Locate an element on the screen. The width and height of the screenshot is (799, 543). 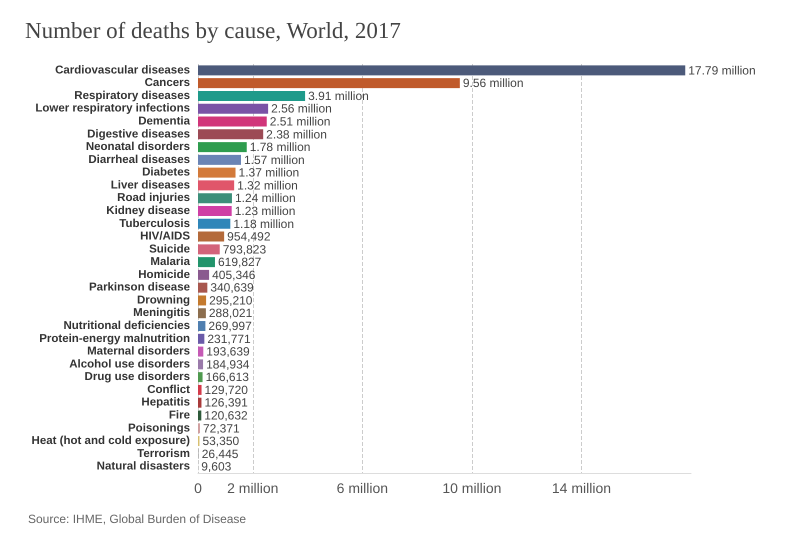
data-label: 288,021 is located at coordinates (230, 313).